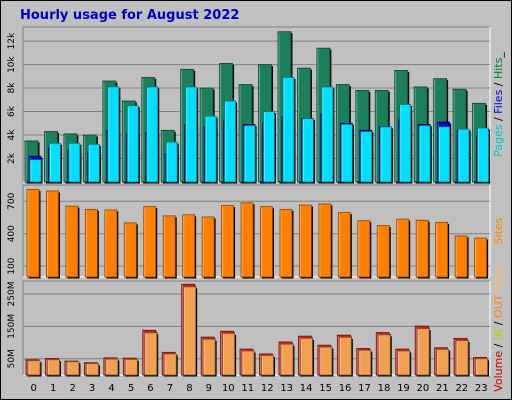 This screenshot has height=400, width=512. I want to click on x-tick-label: 23, so click(481, 388).